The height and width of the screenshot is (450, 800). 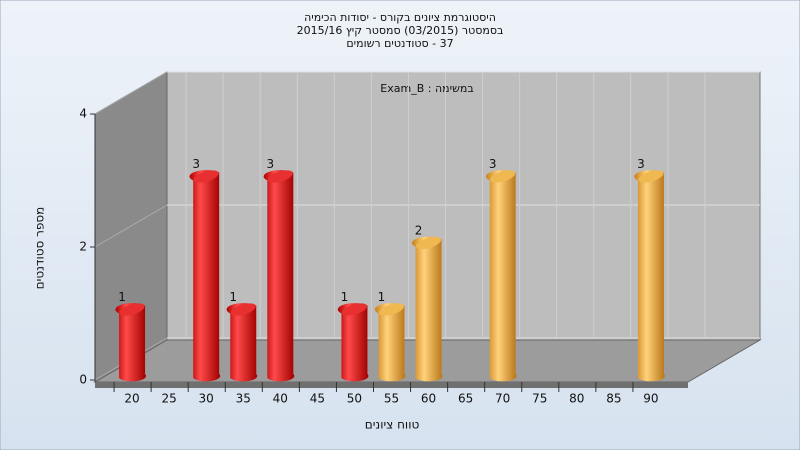 I want to click on y-tick-label: 2, so click(x=83, y=247).